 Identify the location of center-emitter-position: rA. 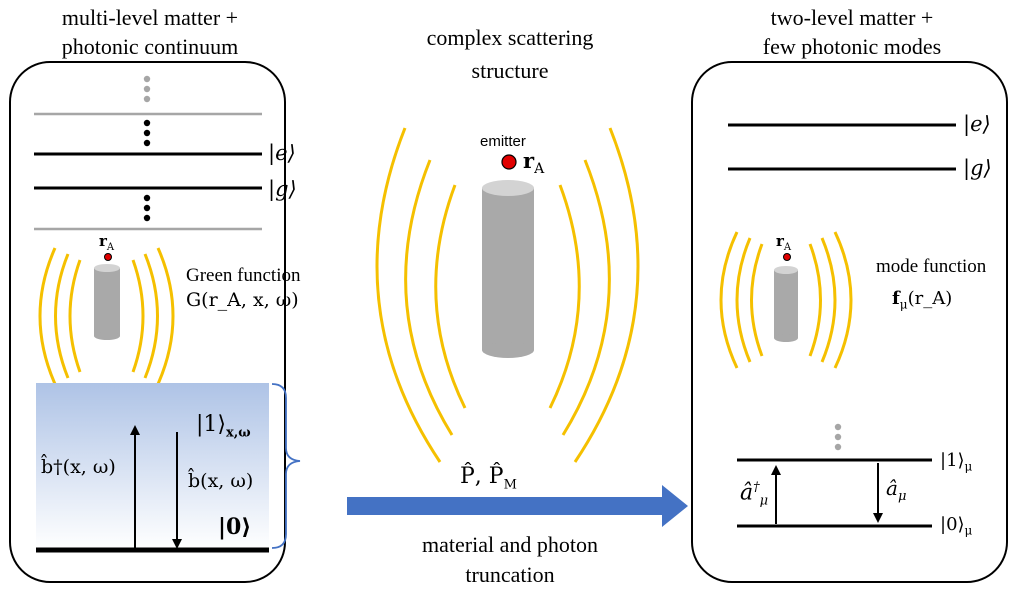
(534, 163).